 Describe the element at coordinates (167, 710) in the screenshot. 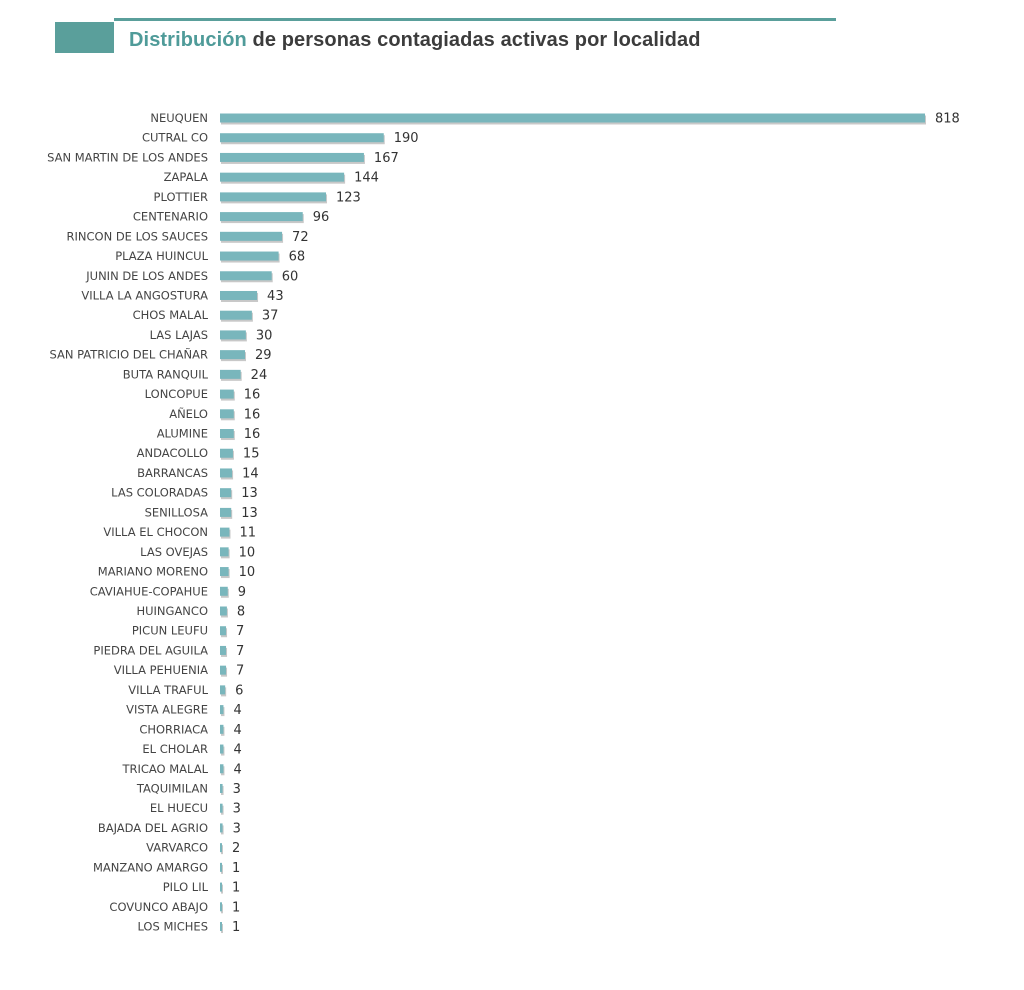

I see `category-label: VISTA ALEGRE` at that location.